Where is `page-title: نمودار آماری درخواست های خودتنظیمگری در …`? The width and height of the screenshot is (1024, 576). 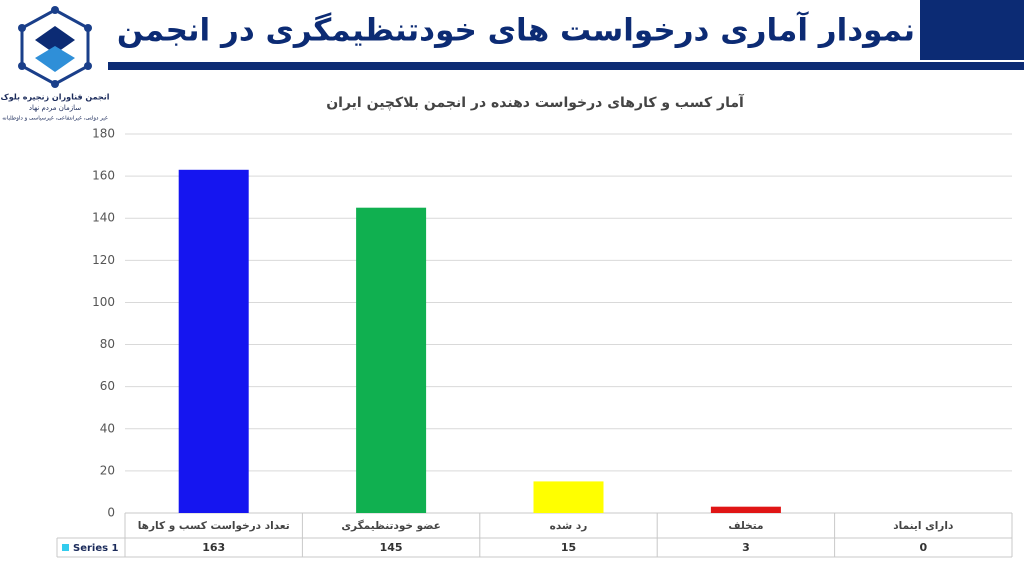
page-title: نمودار آماری درخواست های خودتنظیمگری در … is located at coordinates (516, 30).